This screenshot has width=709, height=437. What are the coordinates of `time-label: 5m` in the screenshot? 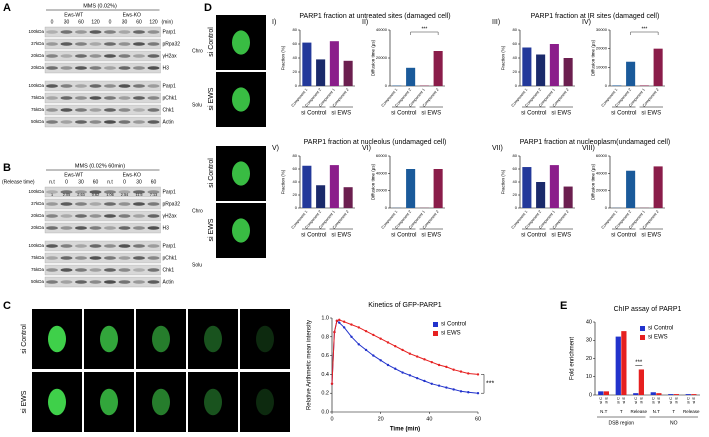 It's located at (144, 428).